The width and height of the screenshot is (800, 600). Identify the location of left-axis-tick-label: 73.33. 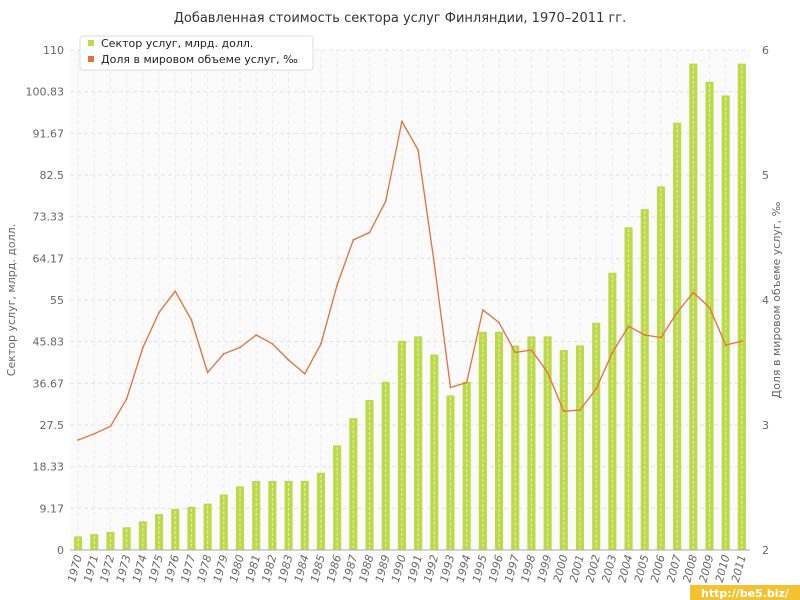
(49, 217).